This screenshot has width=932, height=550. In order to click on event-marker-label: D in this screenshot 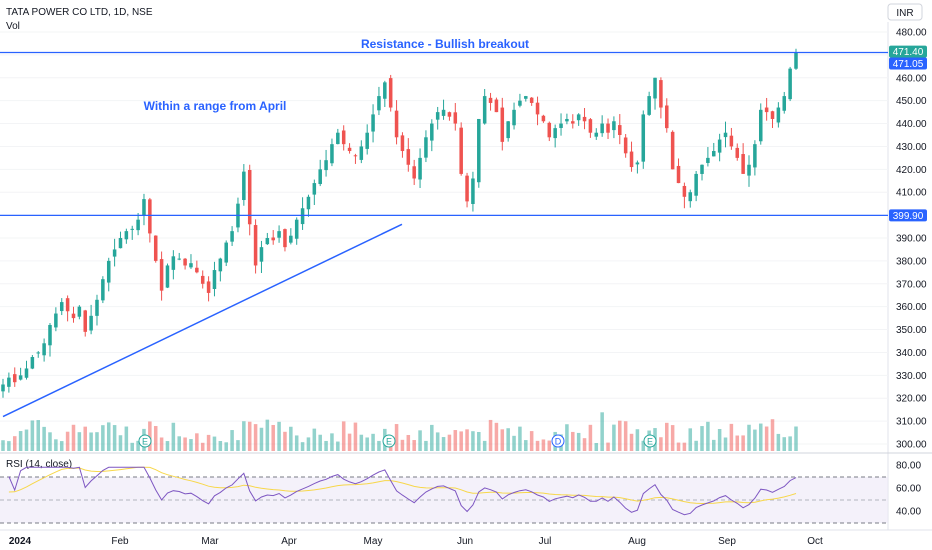, I will do `click(558, 442)`.